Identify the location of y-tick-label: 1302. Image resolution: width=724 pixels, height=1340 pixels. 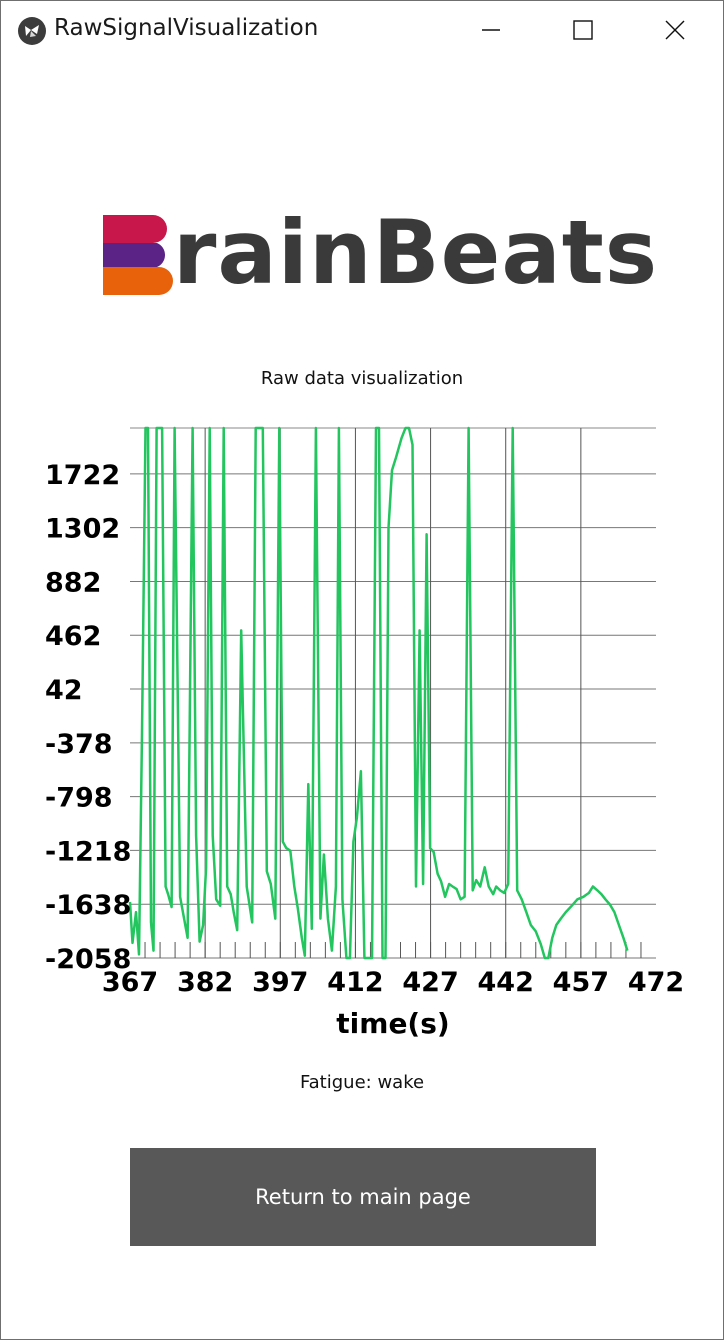
(82, 529).